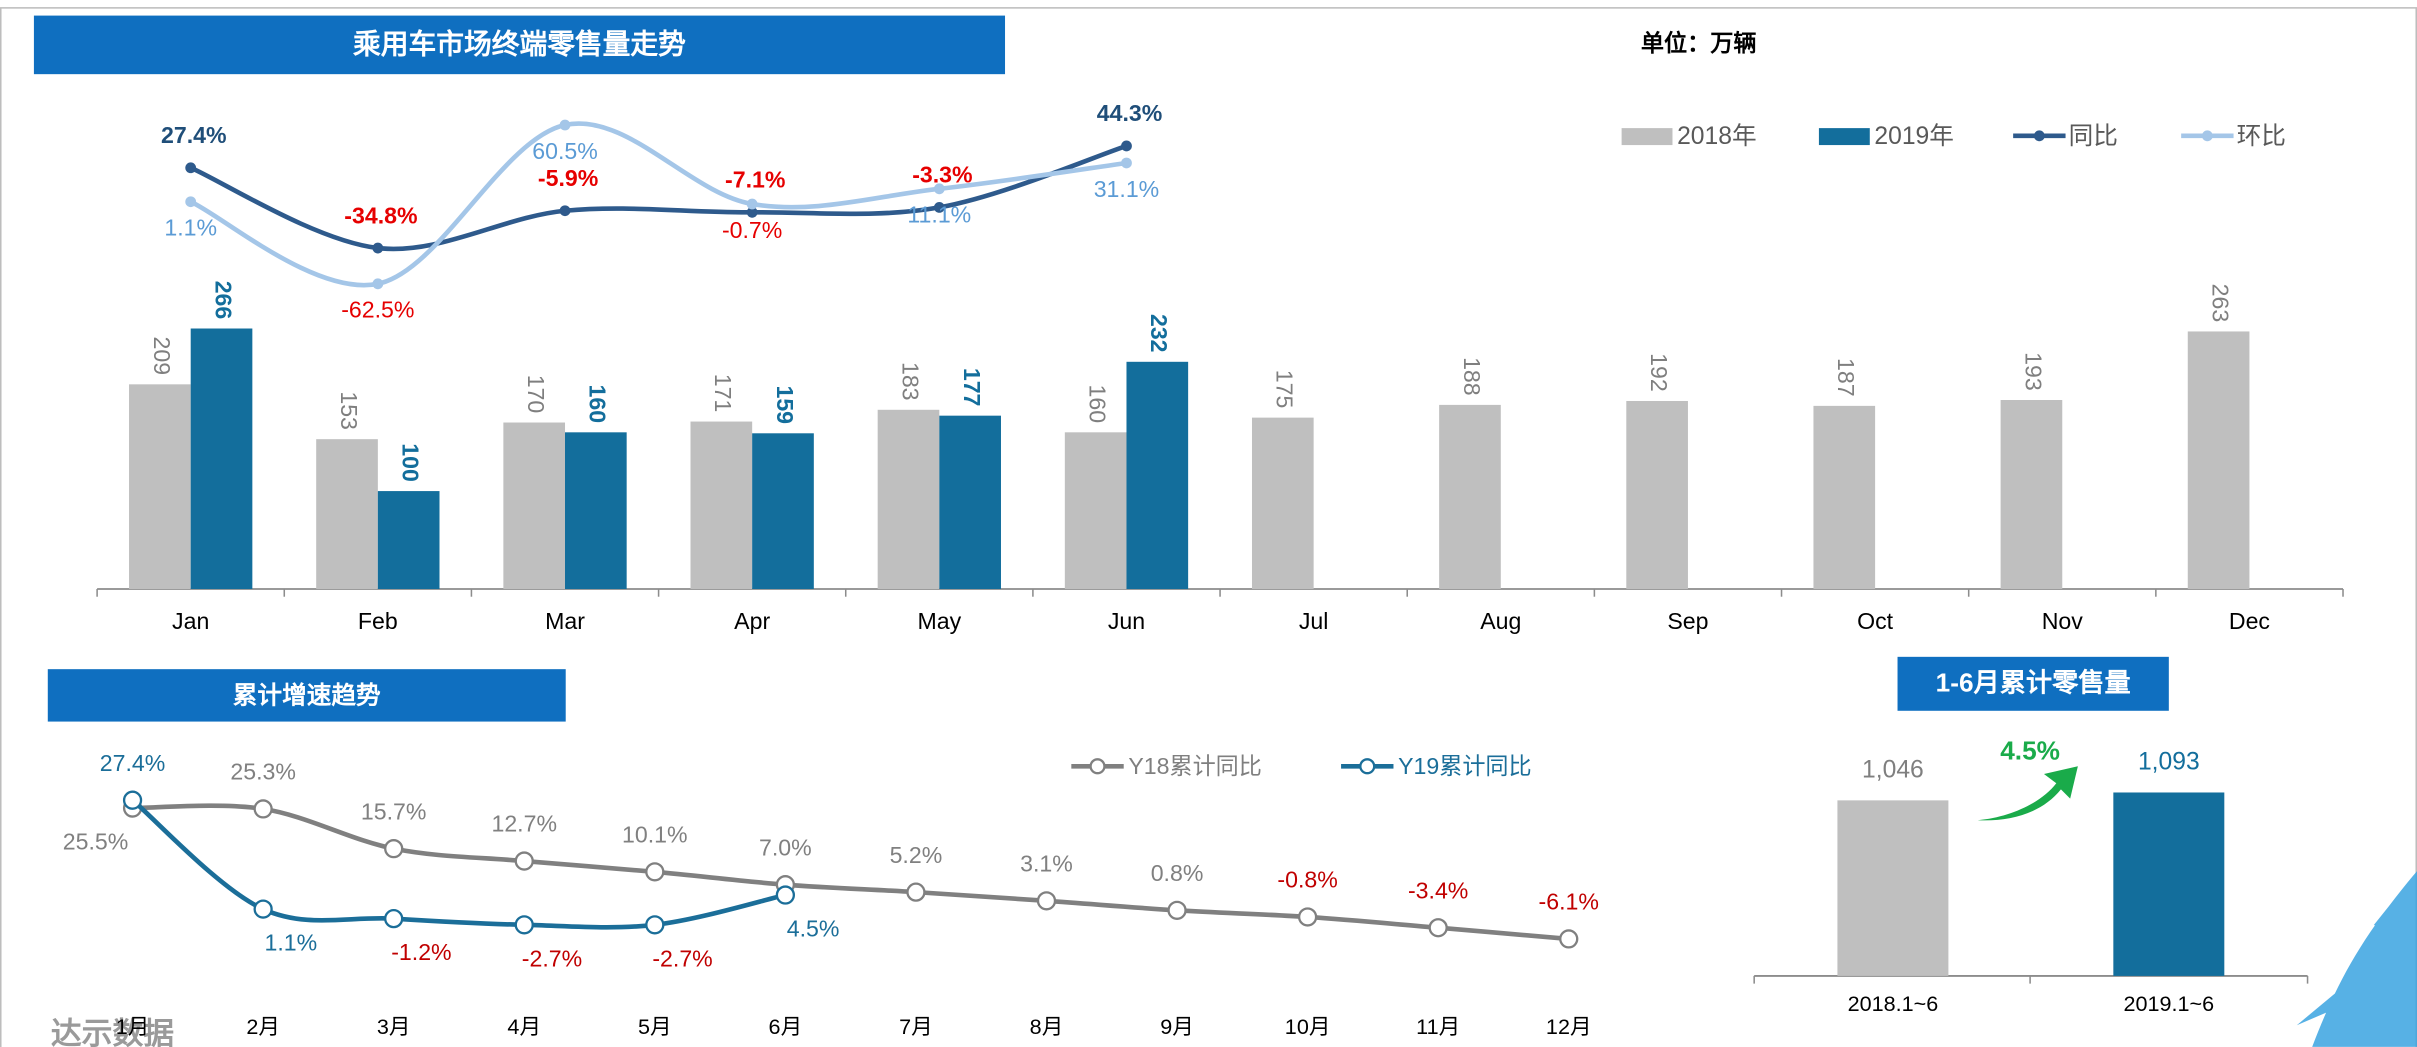 This screenshot has height=1047, width=2417. I want to click on bar-value-label: 232, so click(1159, 333).